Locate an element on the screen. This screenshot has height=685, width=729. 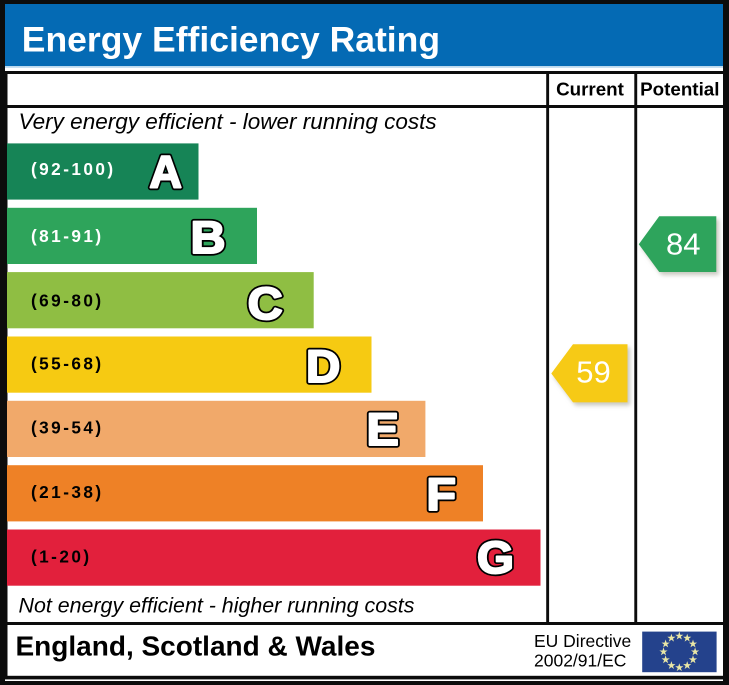
svg-text: (39-54) is located at coordinates (67, 428).